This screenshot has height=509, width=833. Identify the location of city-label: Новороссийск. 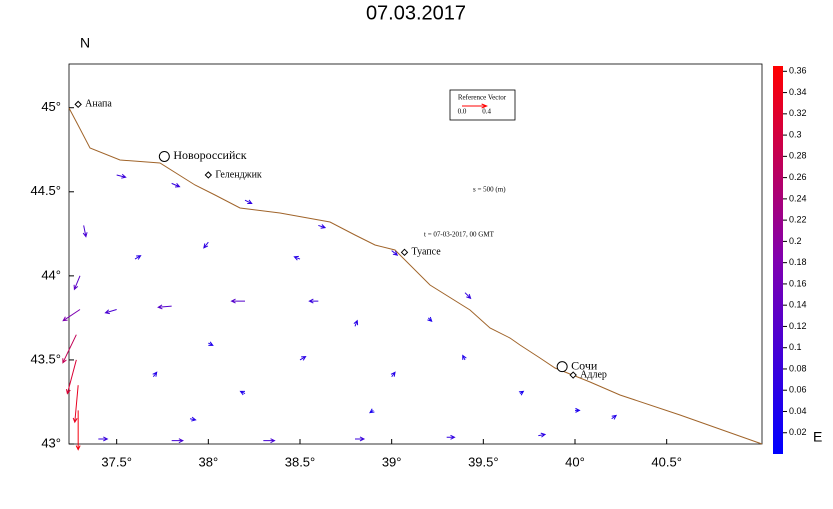
(209, 155).